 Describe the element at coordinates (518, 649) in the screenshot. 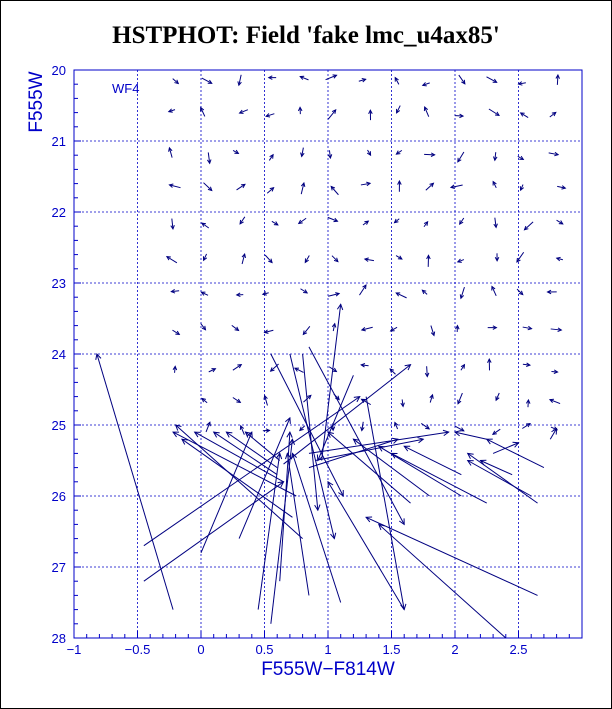

I see `x-tick-label: 2.5` at that location.